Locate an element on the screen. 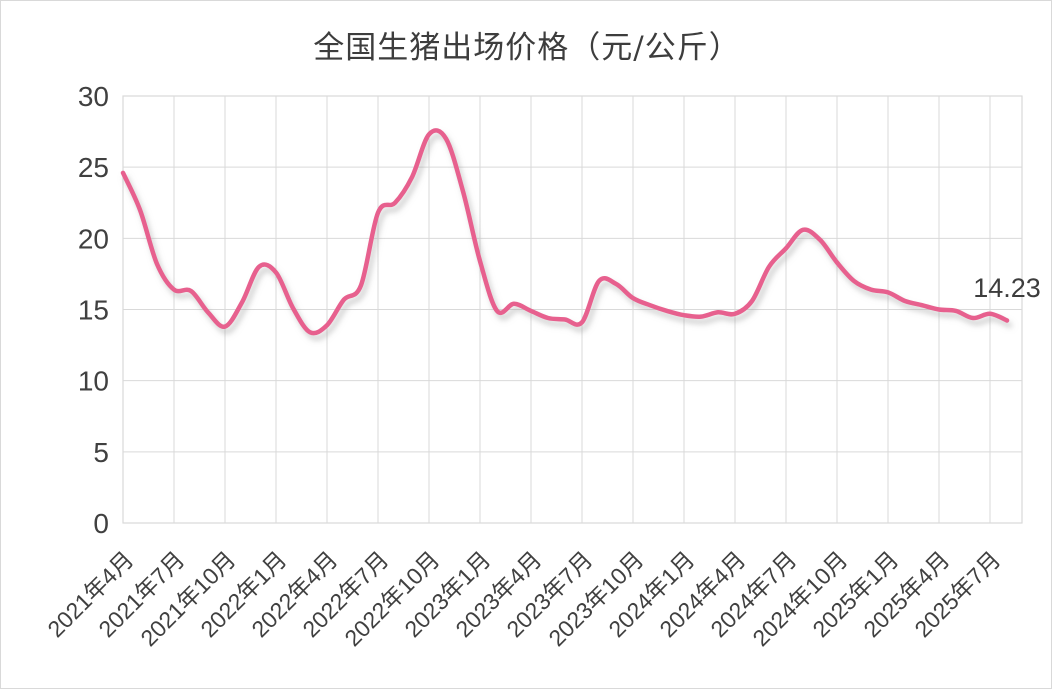 The width and height of the screenshot is (1052, 689). y-tick-label: 5 is located at coordinates (101, 452).